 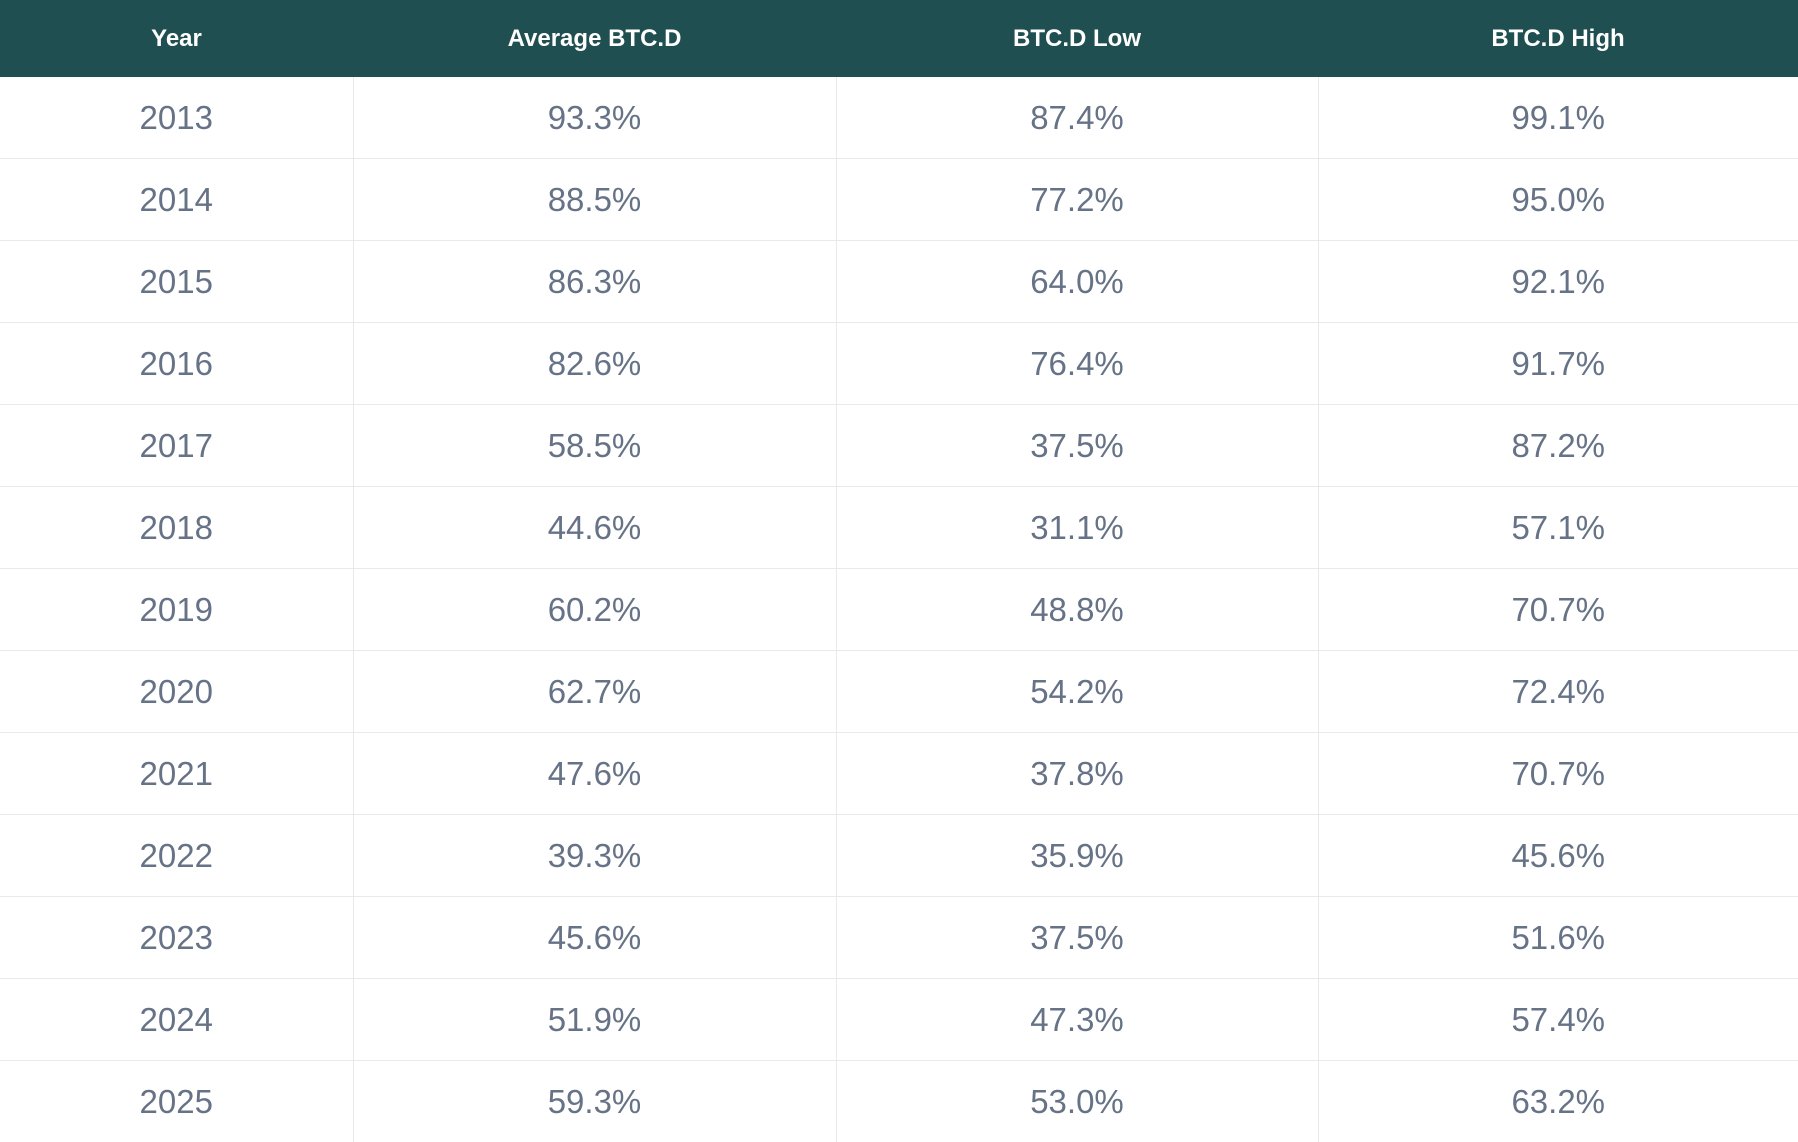 What do you see at coordinates (1077, 774) in the screenshot?
I see `cell-btcd-low: 37.8%` at bounding box center [1077, 774].